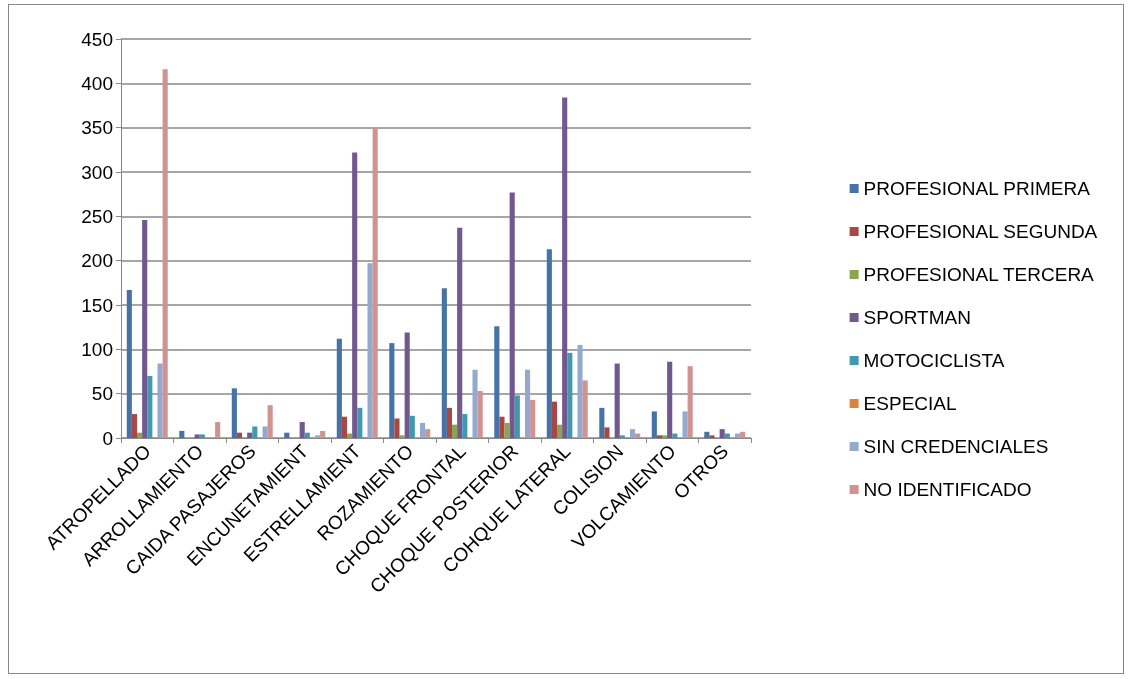 The width and height of the screenshot is (1132, 679). Describe the element at coordinates (97, 39) in the screenshot. I see `y-tick-label: 450` at that location.